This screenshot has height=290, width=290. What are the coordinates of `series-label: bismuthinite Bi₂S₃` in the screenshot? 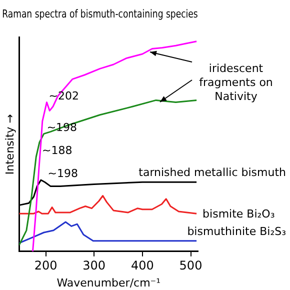 It's located at (236, 231).